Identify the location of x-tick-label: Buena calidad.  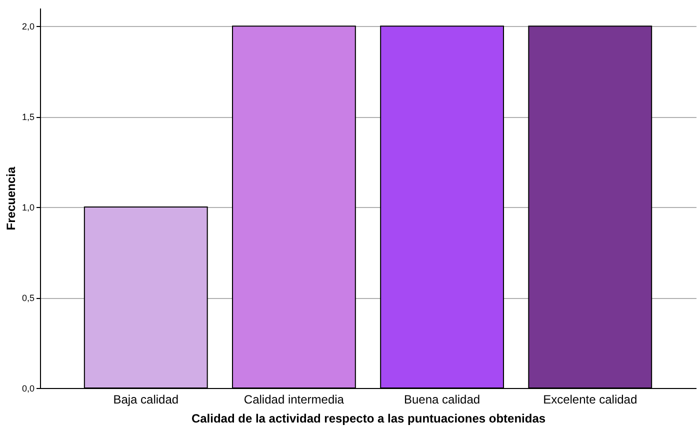
(442, 399).